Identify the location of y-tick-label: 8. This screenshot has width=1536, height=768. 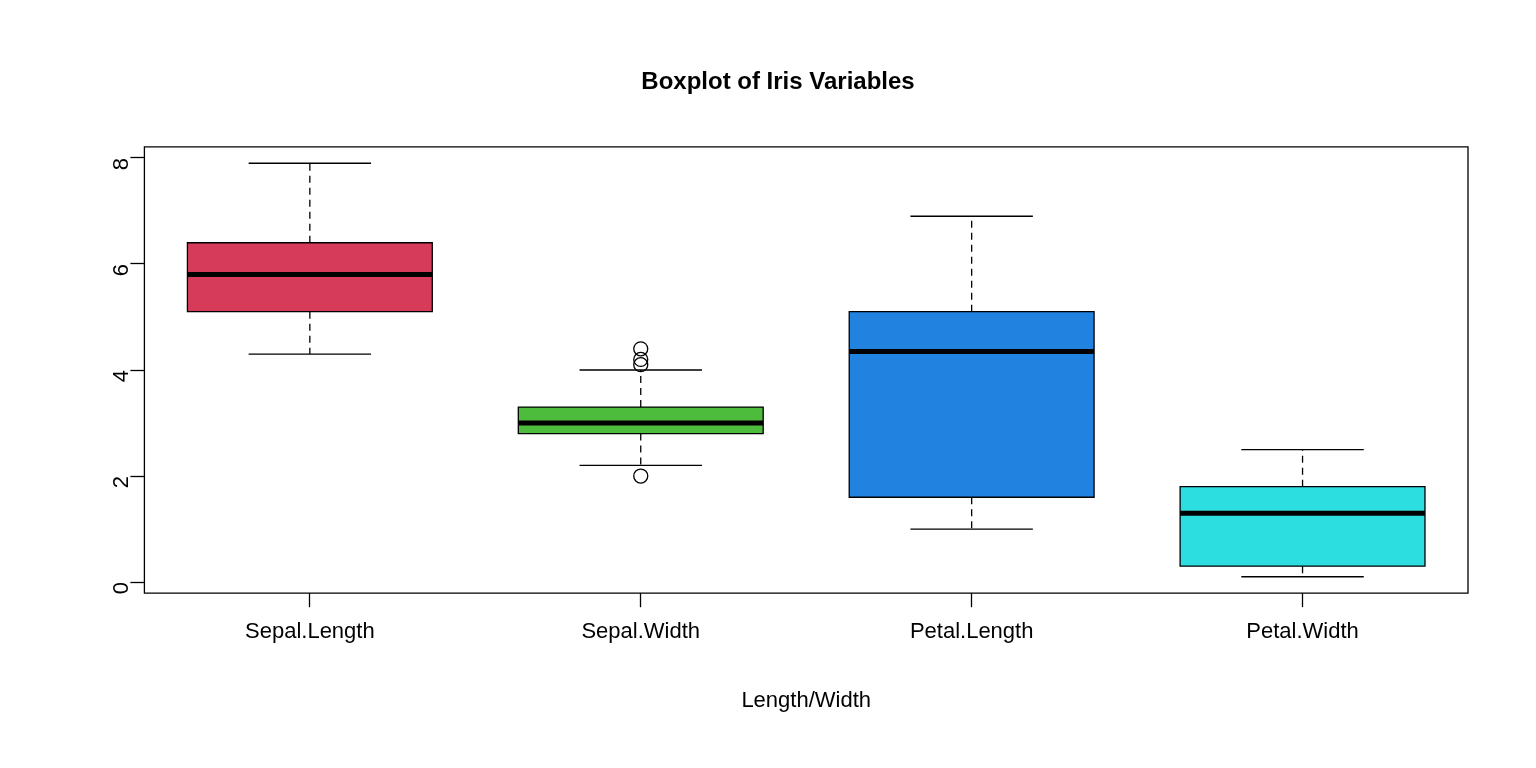
(121, 164).